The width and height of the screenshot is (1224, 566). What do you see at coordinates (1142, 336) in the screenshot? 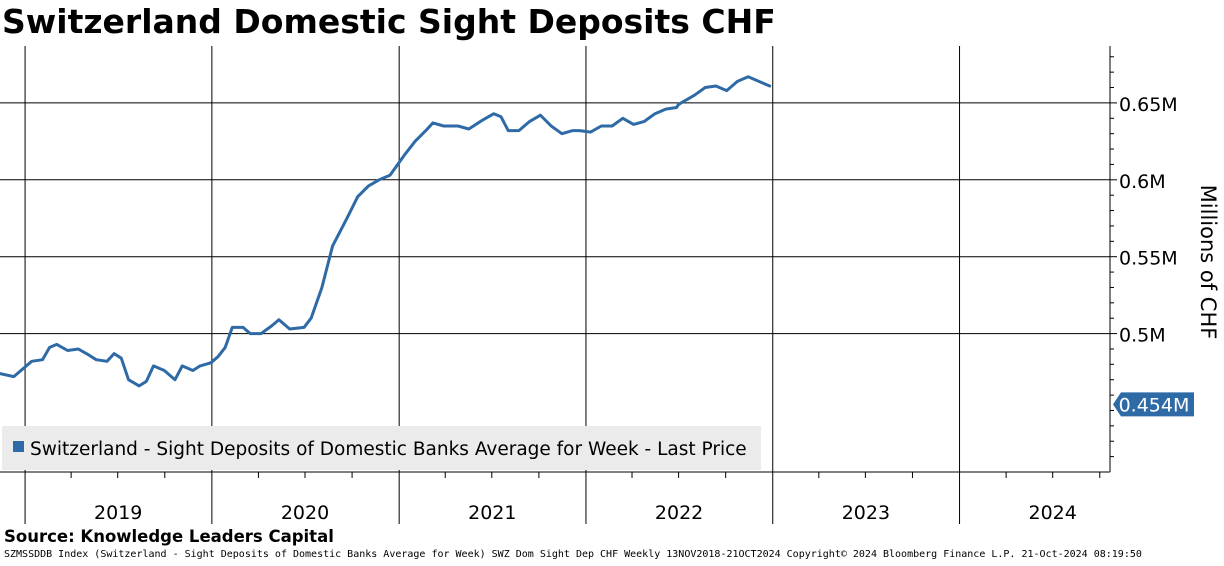
I see `y-tick-label: 0.5M` at bounding box center [1142, 336].